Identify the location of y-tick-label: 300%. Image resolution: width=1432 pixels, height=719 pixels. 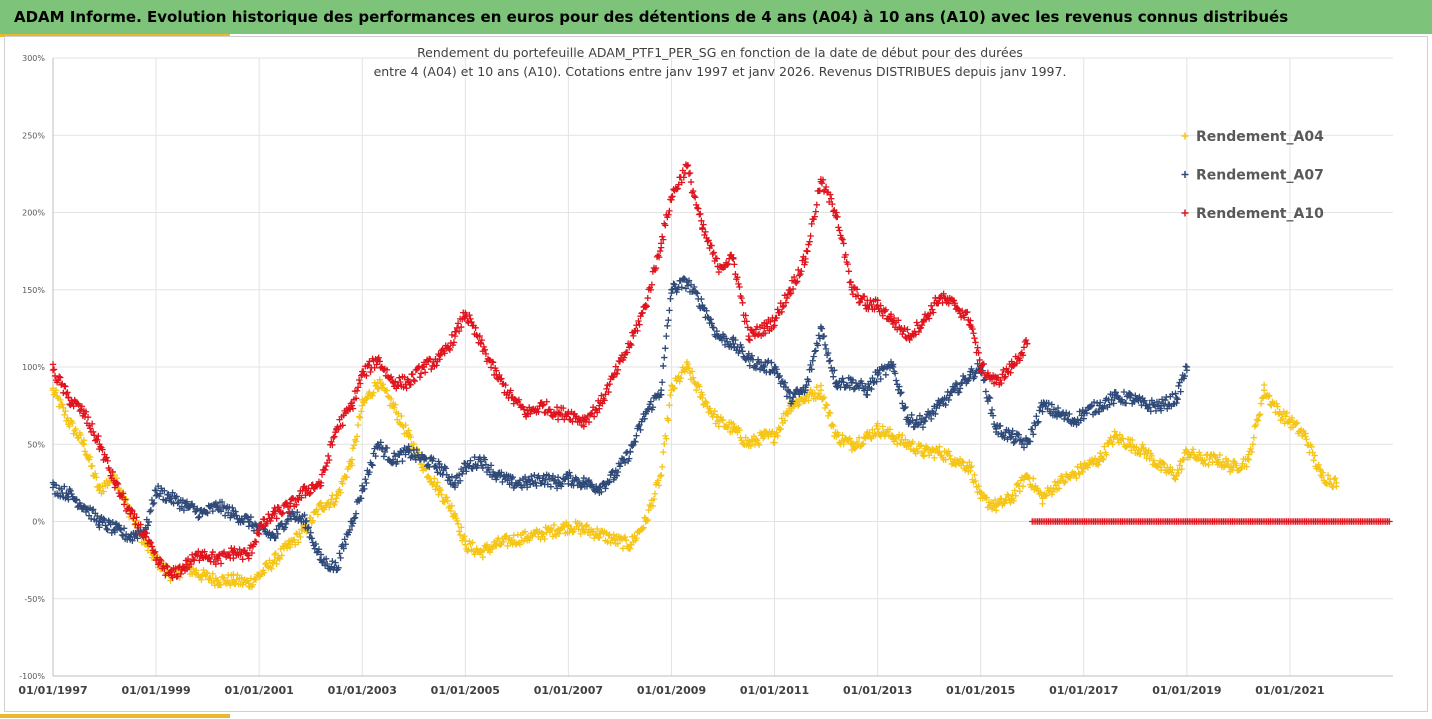
(33, 58).